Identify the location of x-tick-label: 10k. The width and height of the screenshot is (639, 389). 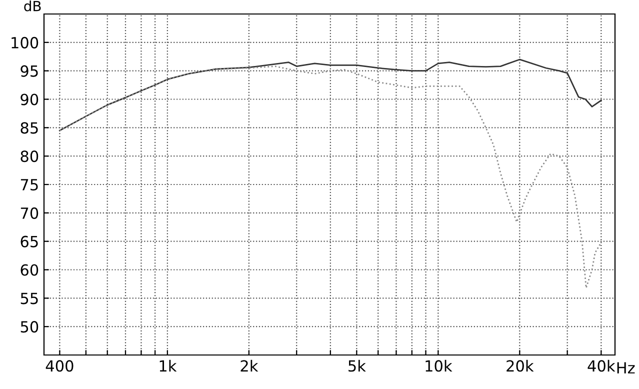
(439, 366).